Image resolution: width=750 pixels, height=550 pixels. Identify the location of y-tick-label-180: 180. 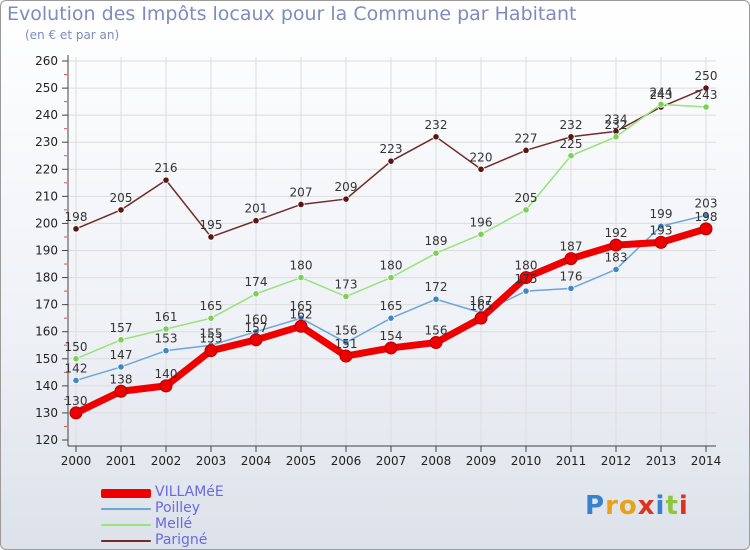
(46, 278).